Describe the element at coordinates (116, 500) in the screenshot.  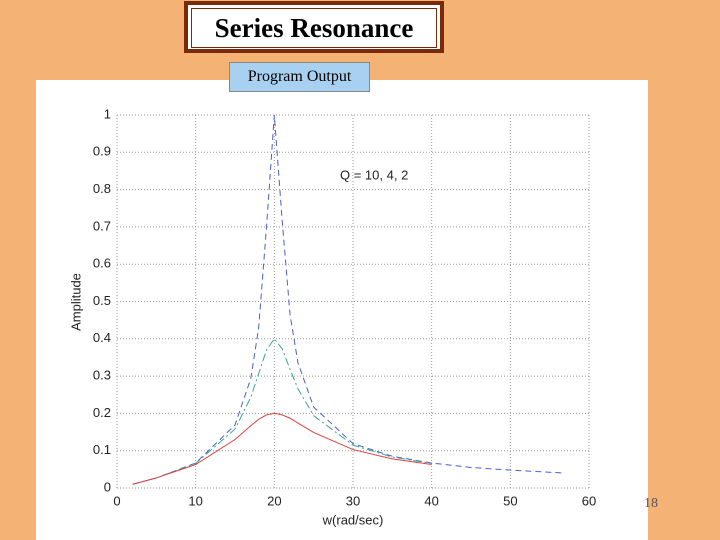
I see `x-tick-label: 0` at that location.